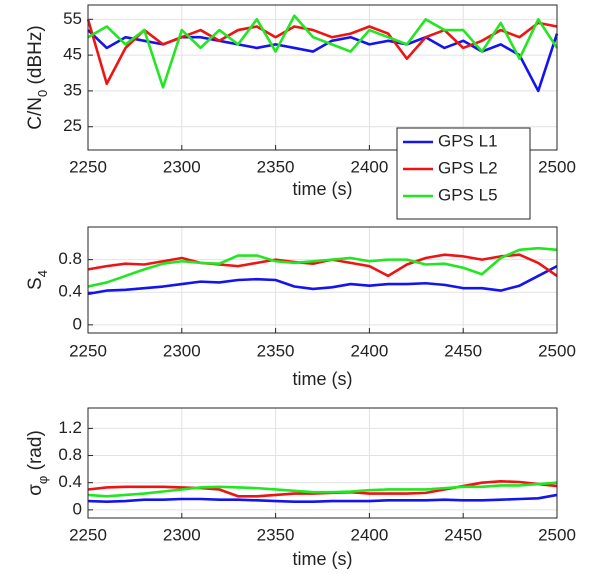 This screenshot has width=594, height=574. Describe the element at coordinates (35, 452) in the screenshot. I see `y-axis-label-part: (rad)` at that location.